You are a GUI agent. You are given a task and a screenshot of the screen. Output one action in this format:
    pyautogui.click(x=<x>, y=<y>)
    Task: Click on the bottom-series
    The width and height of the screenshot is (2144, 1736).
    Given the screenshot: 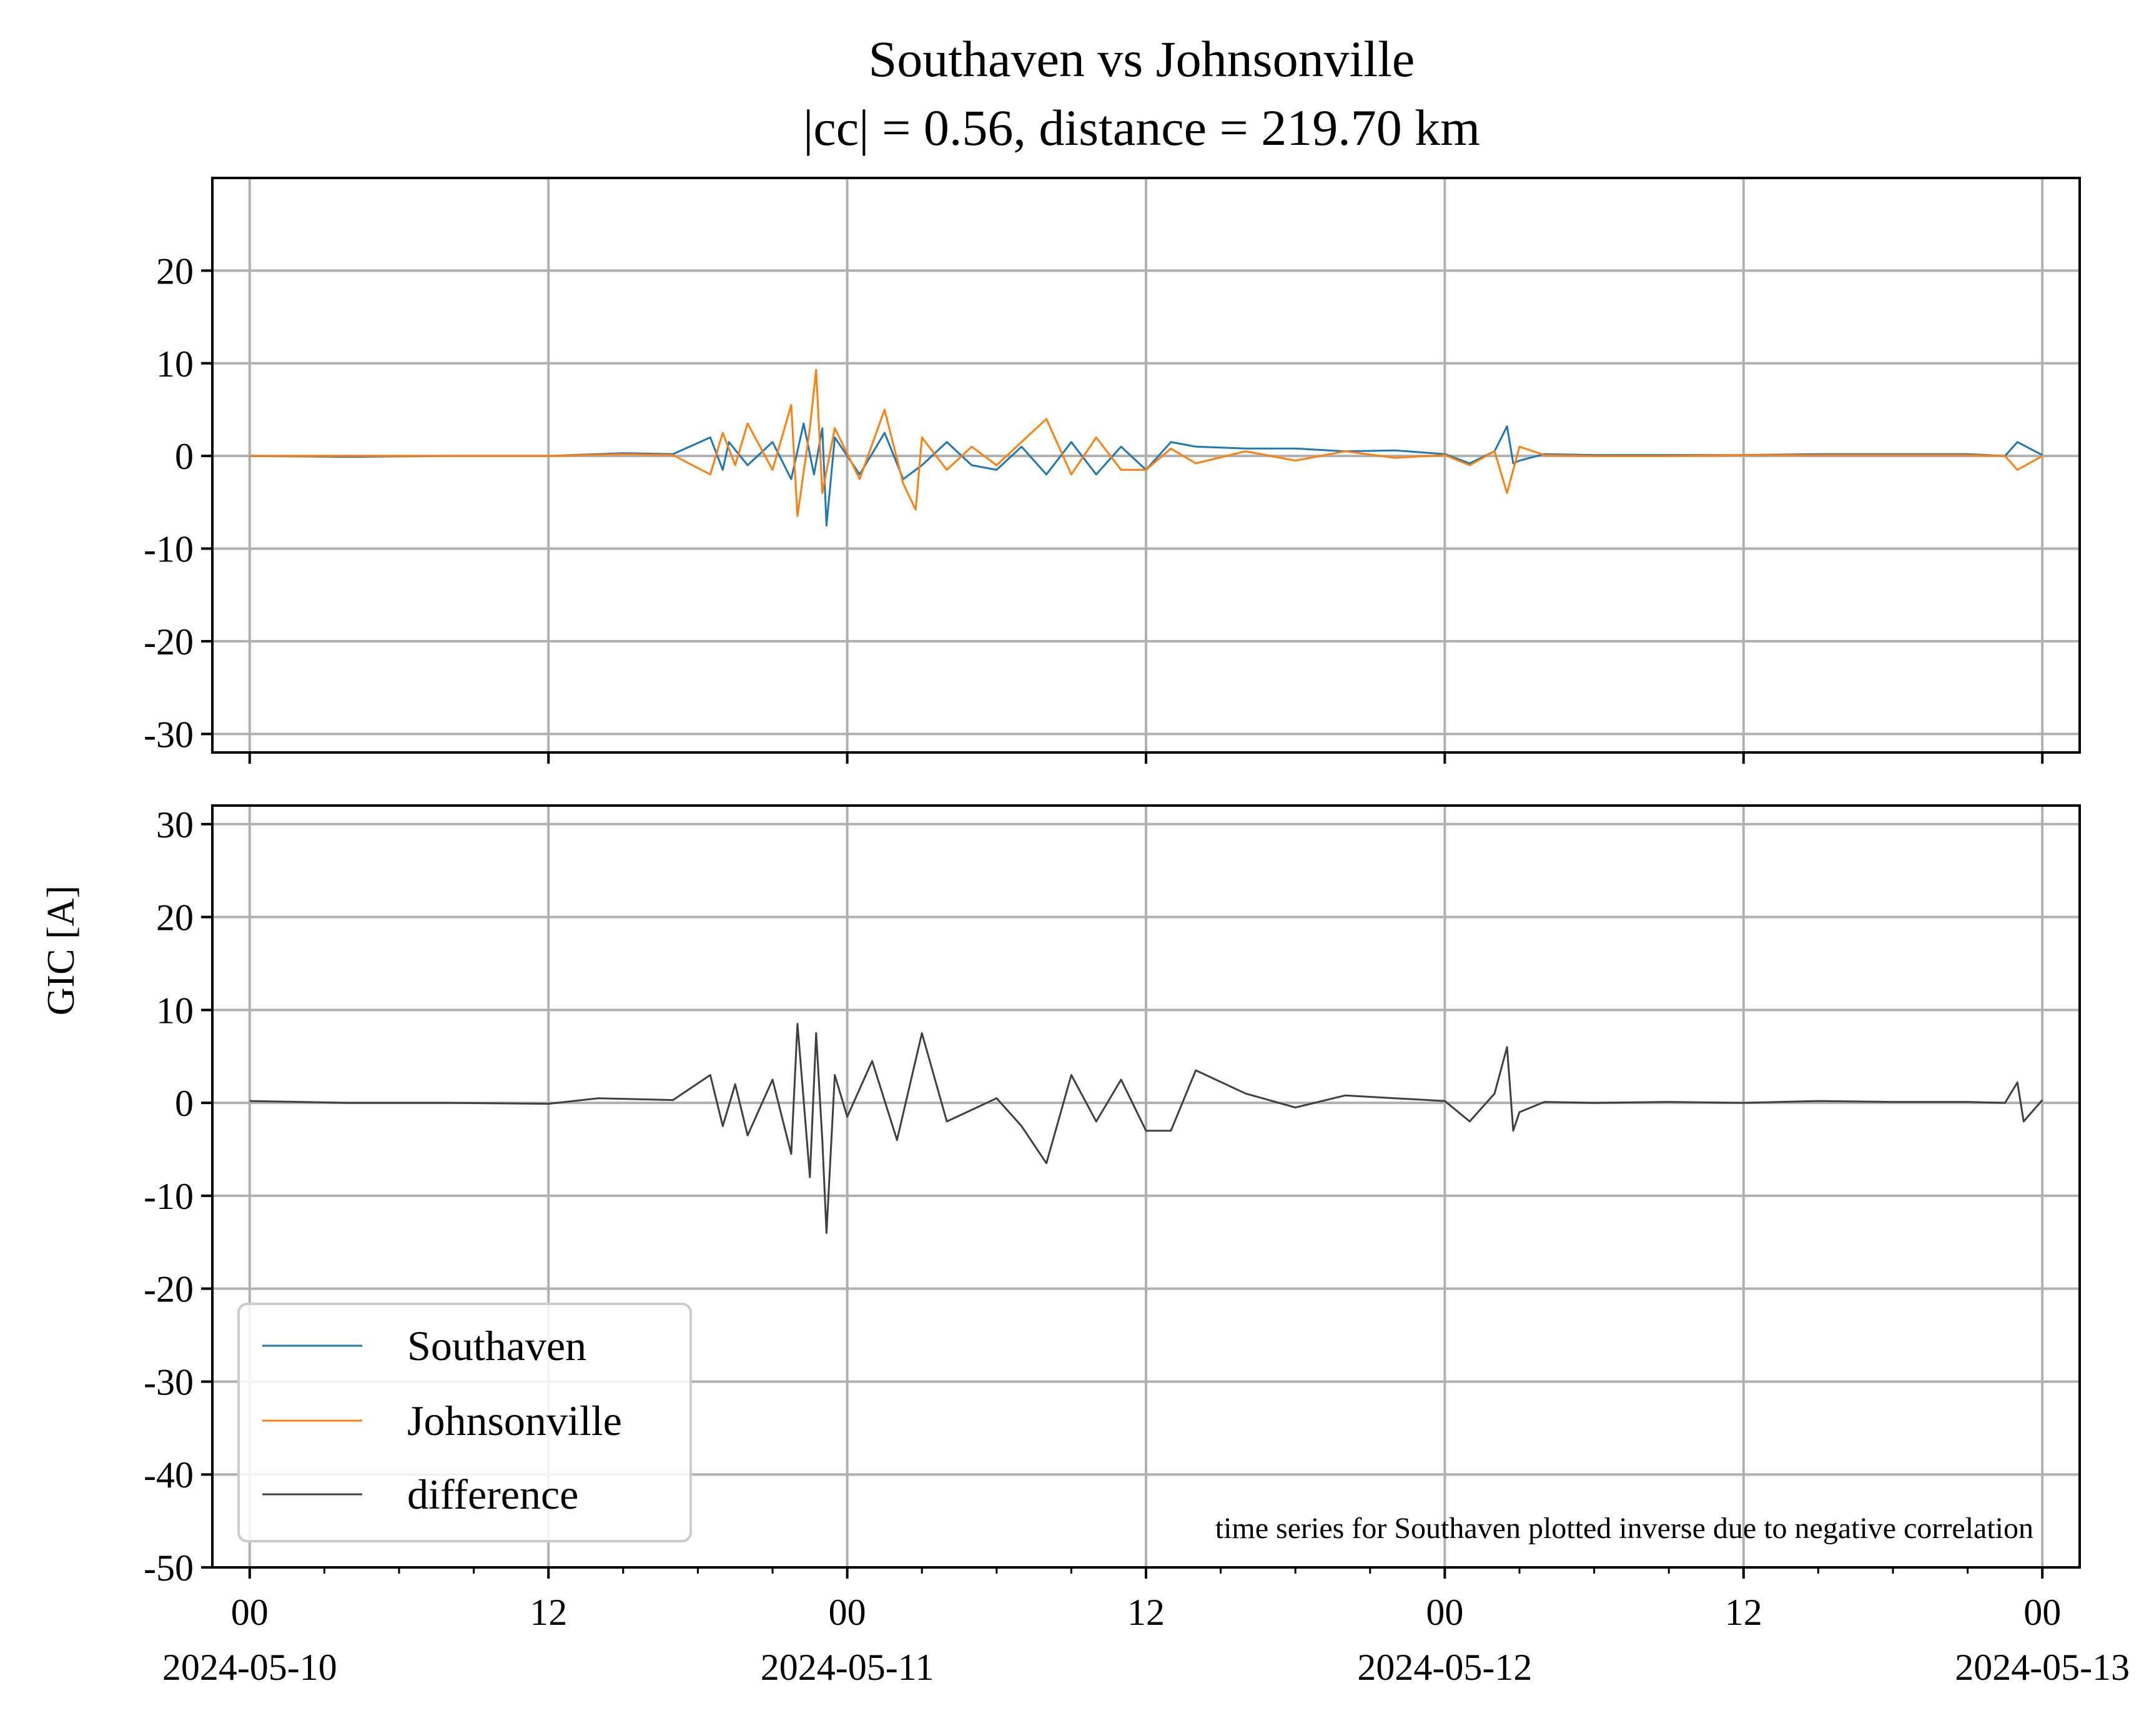 What is the action you would take?
    pyautogui.click(x=1146, y=1128)
    